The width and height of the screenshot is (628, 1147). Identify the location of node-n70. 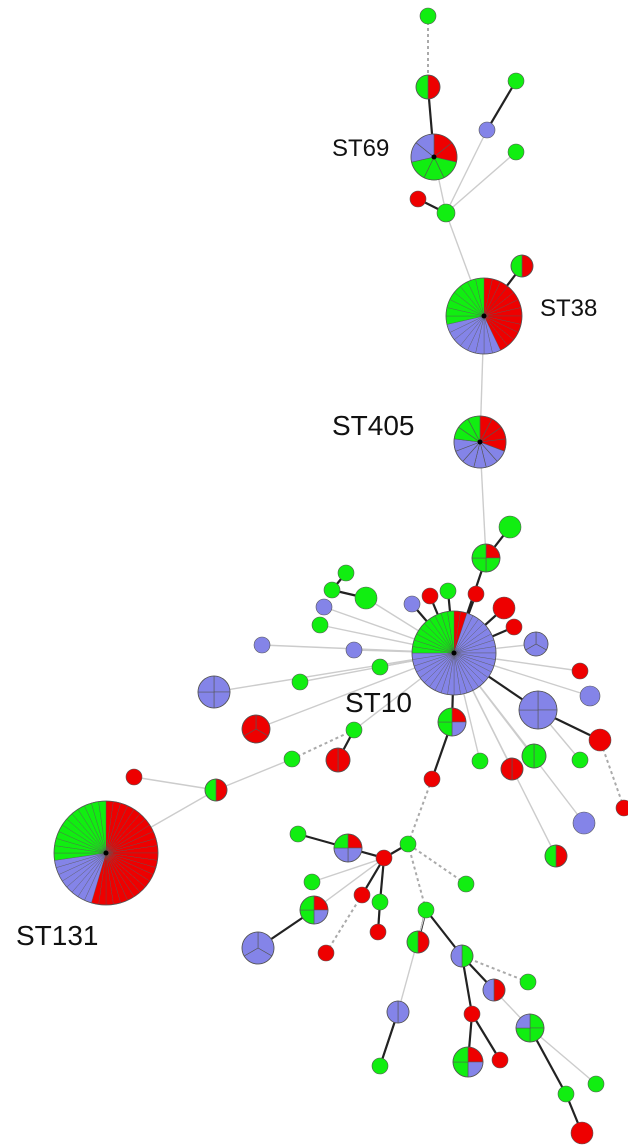
(472, 1014).